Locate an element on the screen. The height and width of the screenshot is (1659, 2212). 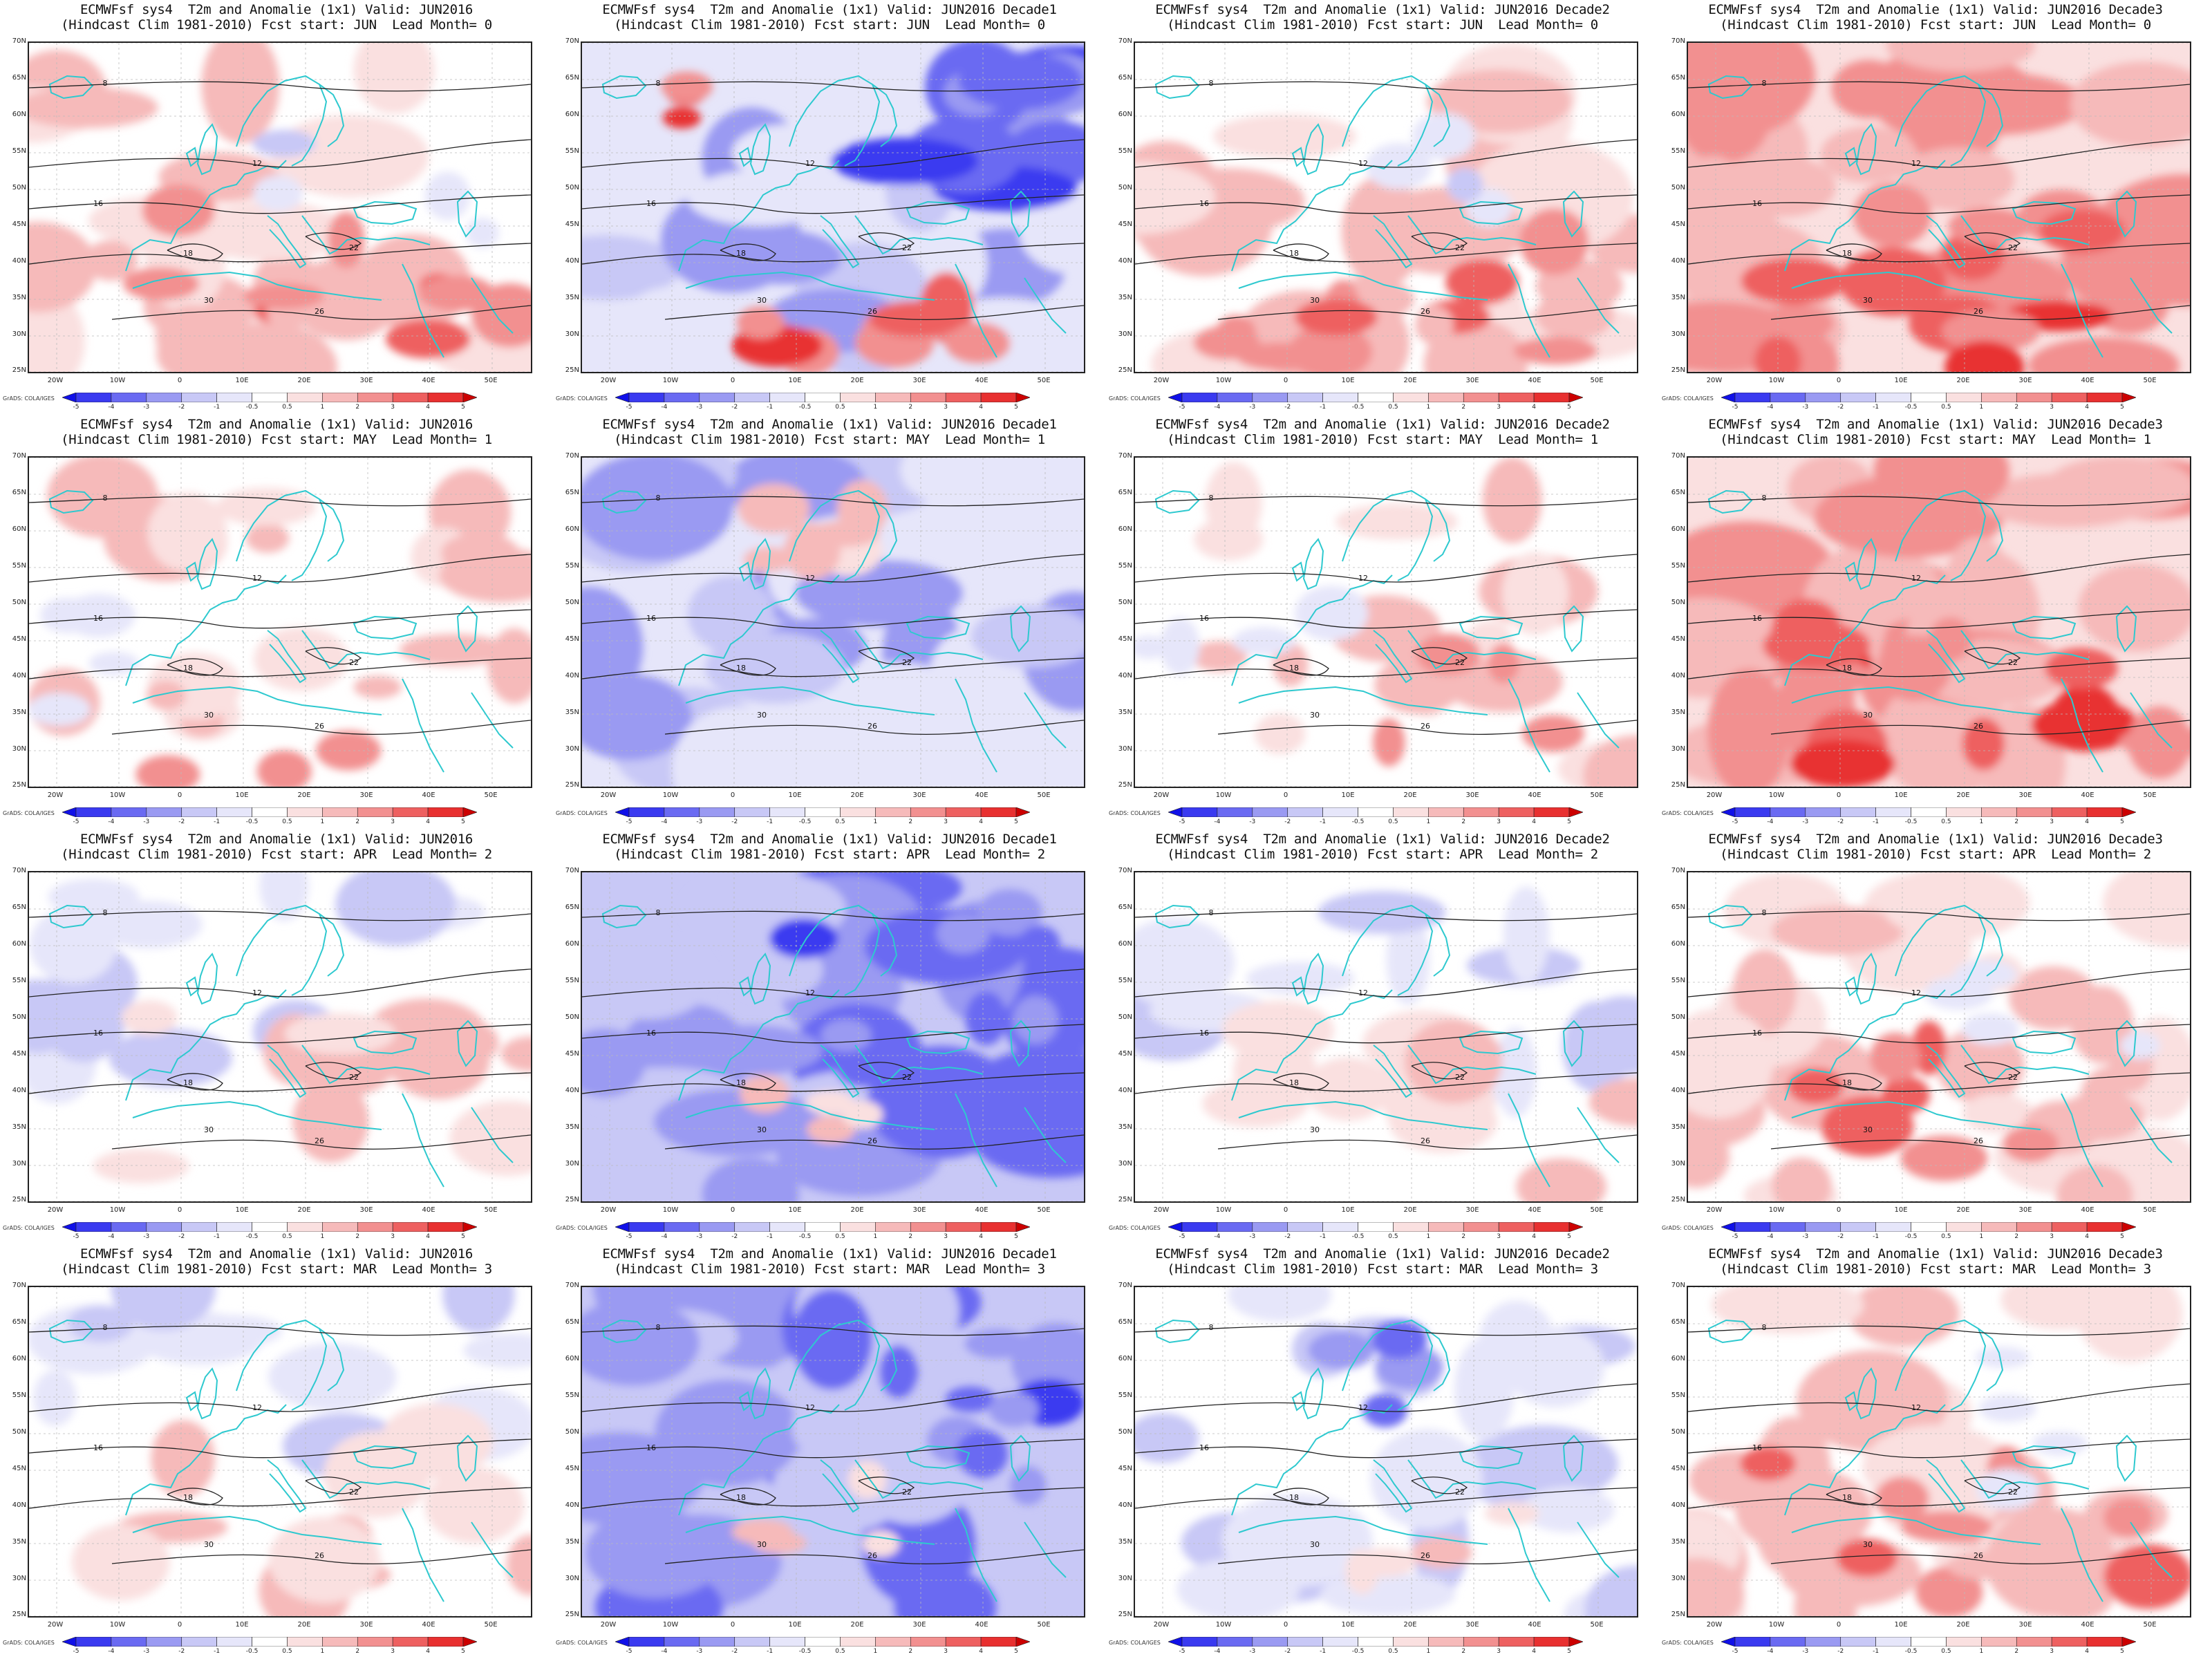
colorbar-tick-label: 2 is located at coordinates (2017, 1236).